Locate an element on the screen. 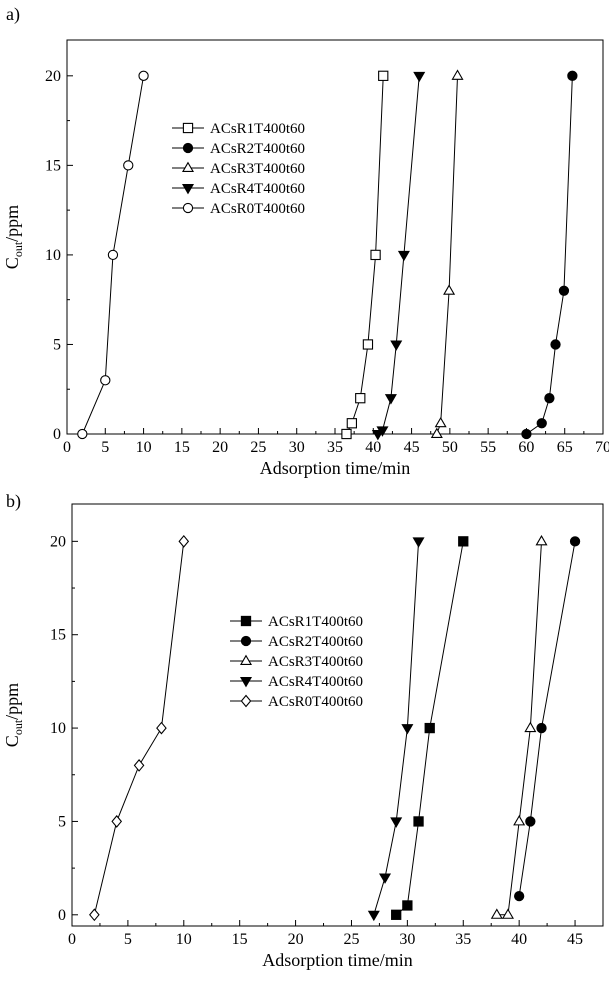 This screenshot has height=982, width=609. chart-a-x-tick-label: 45 is located at coordinates (412, 447).